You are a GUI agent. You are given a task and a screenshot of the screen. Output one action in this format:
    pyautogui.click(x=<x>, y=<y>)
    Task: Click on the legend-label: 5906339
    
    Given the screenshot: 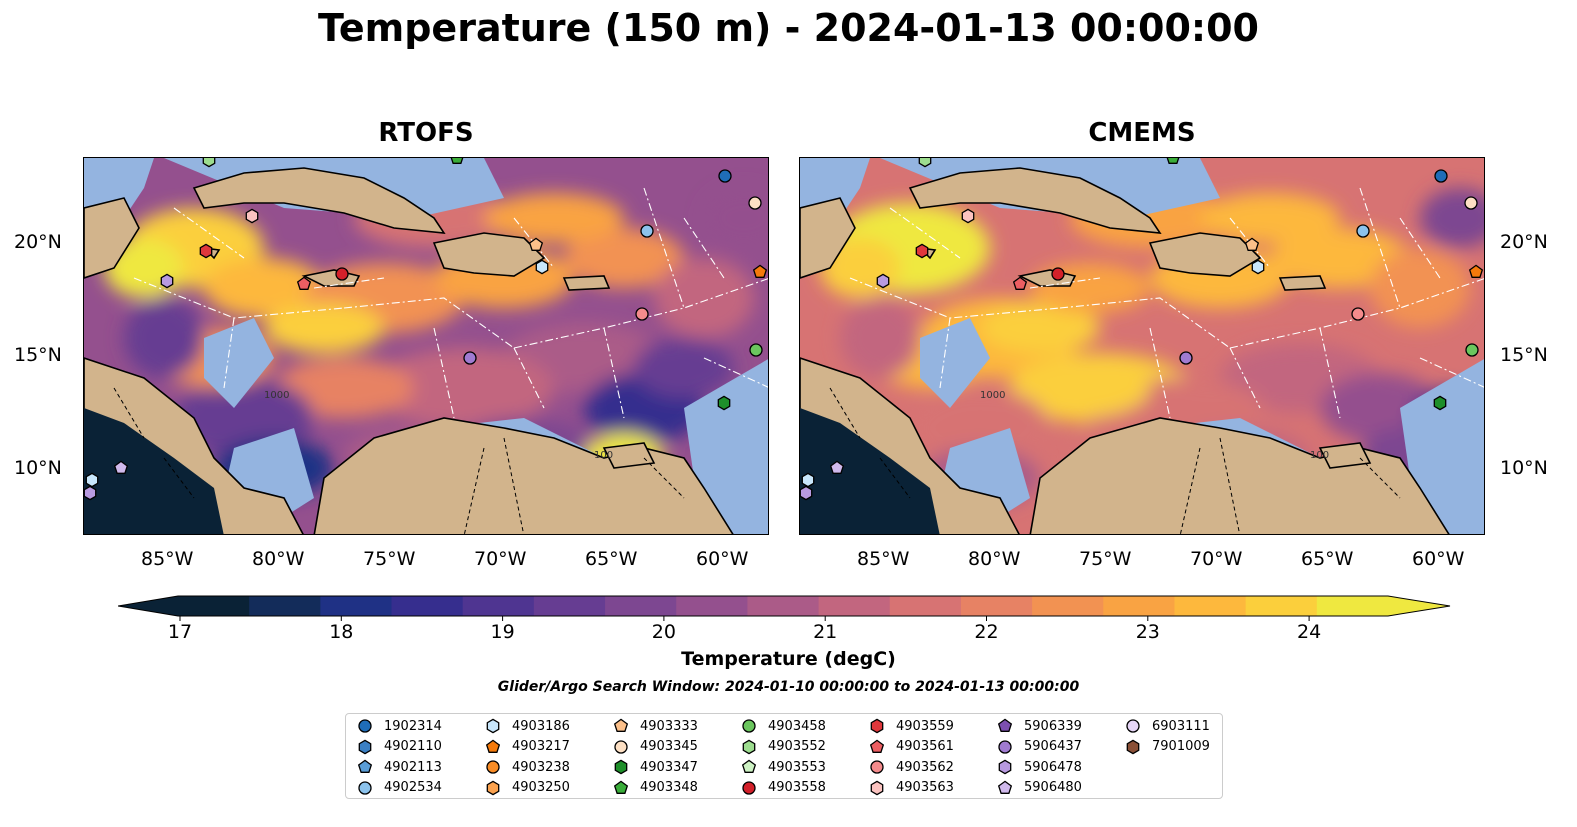 What is the action you would take?
    pyautogui.click(x=1053, y=726)
    